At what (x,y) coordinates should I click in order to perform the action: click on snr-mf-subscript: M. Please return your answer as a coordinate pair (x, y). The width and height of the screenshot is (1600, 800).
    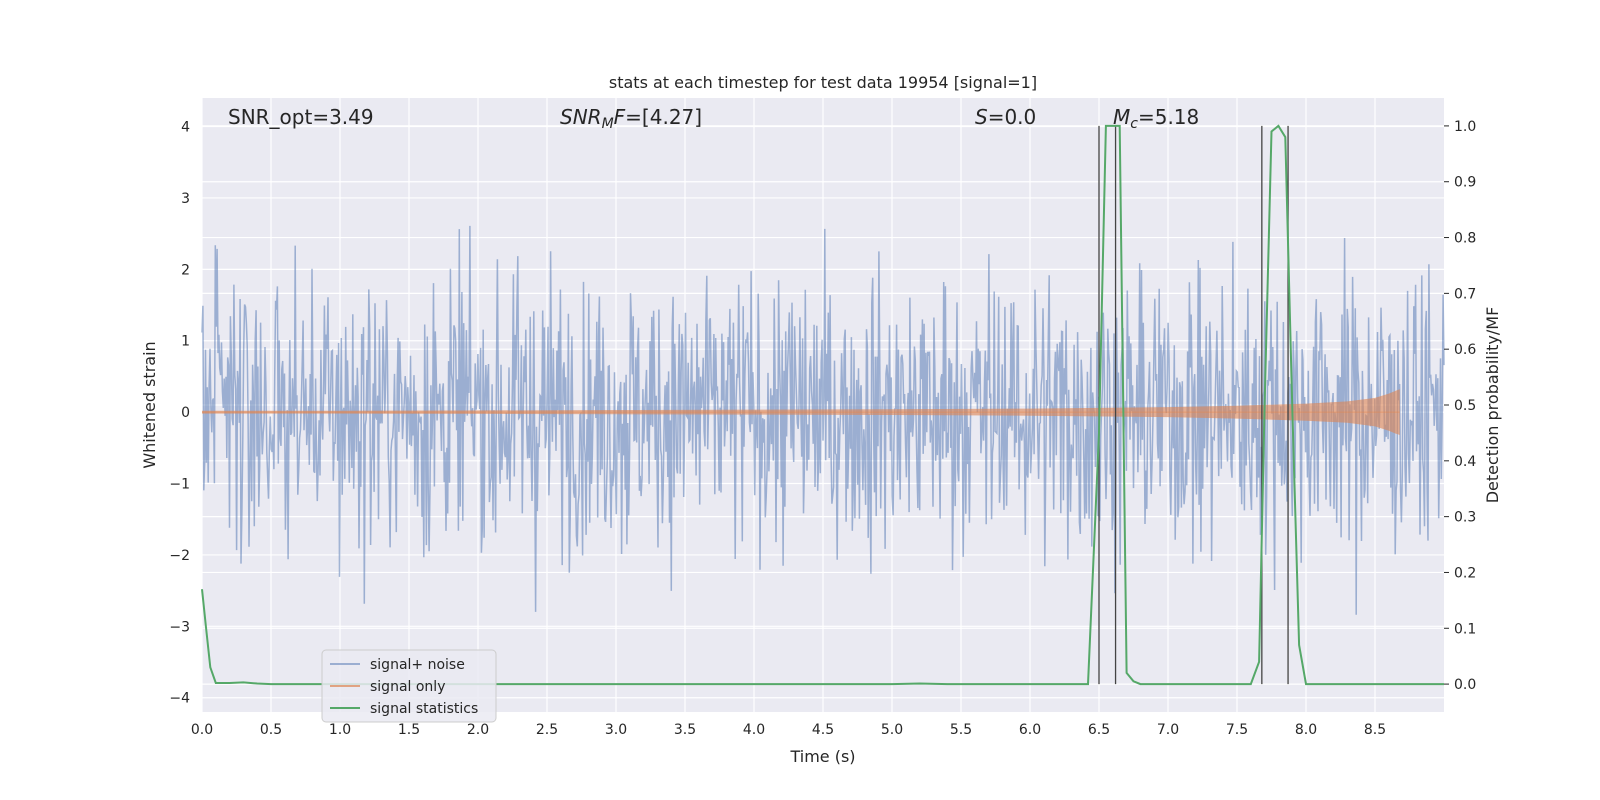
    Looking at the image, I should click on (608, 124).